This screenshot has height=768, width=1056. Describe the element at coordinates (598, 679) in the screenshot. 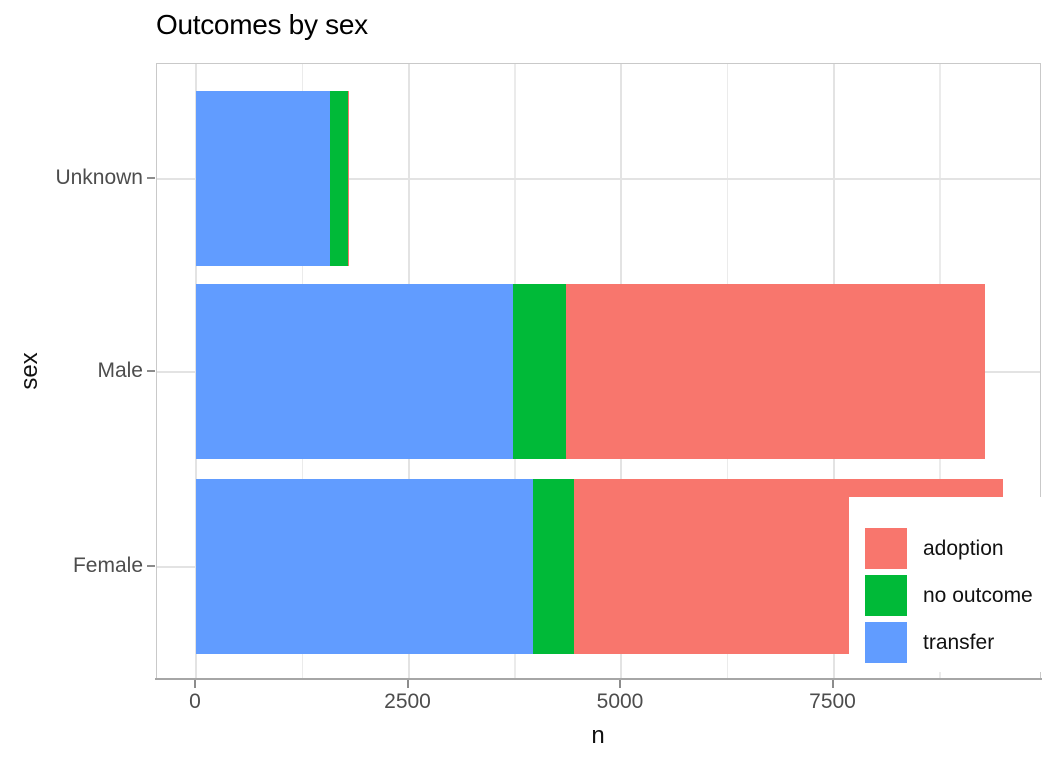

I see `x-axis-line` at that location.